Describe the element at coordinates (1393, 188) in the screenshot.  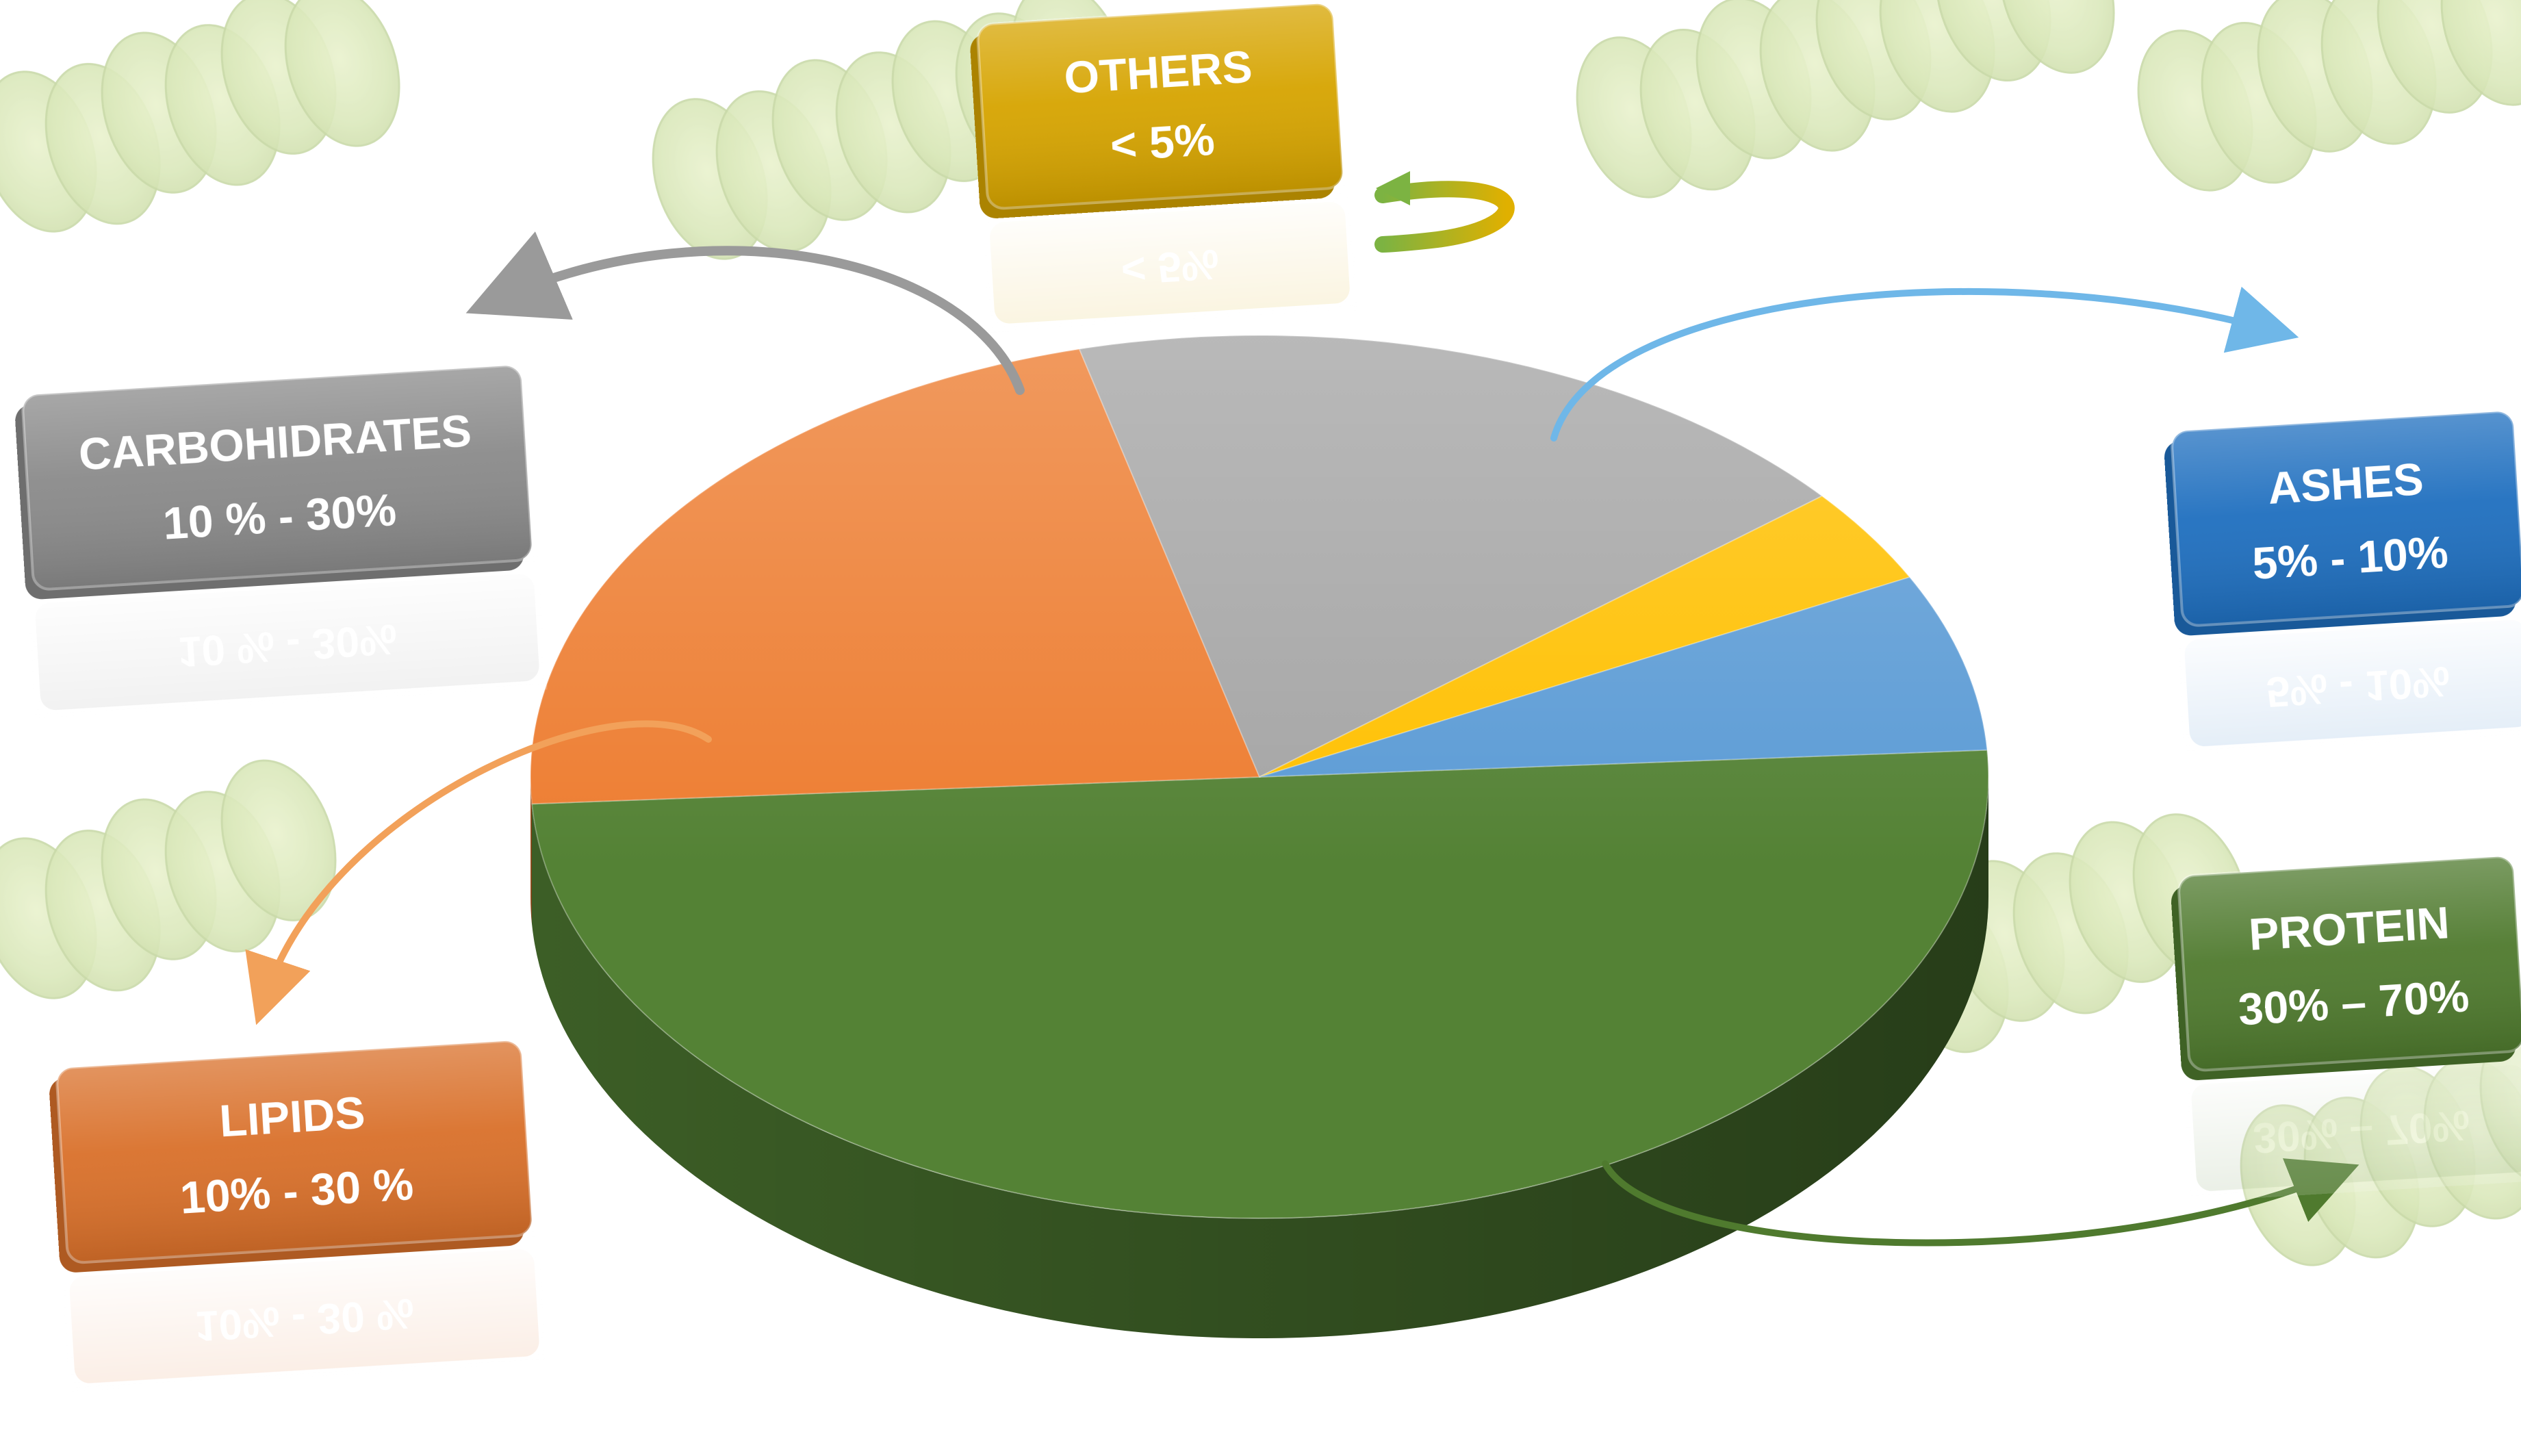
I see `rotate-icon-head` at that location.